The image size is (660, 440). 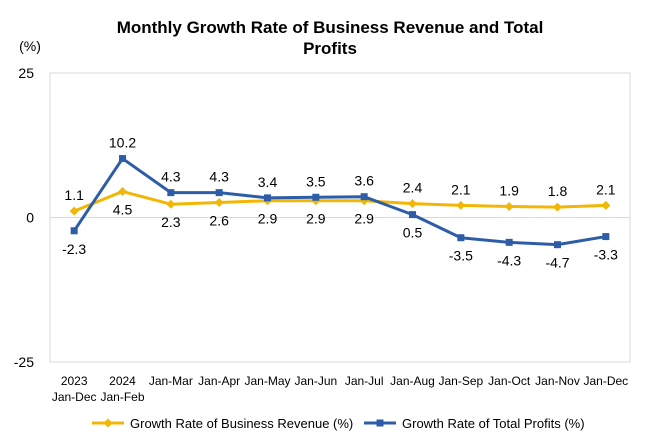 I want to click on data-label: -4.7, so click(x=557, y=263).